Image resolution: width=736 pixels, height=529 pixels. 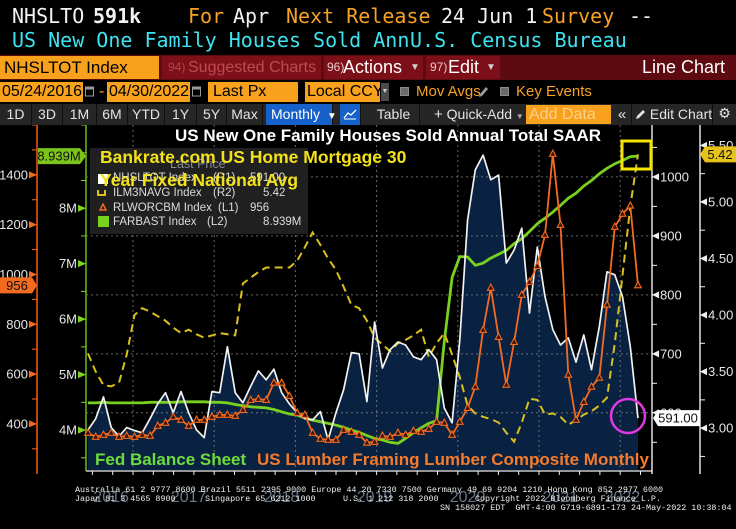 I want to click on end-date-input: 04/30/2022, so click(x=148, y=92).